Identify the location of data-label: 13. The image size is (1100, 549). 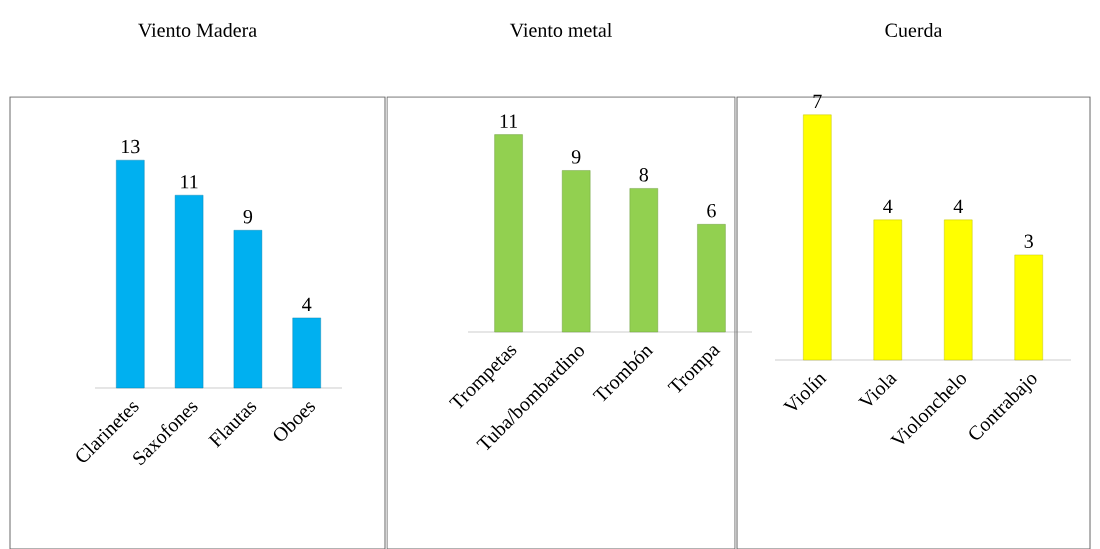
(131, 146).